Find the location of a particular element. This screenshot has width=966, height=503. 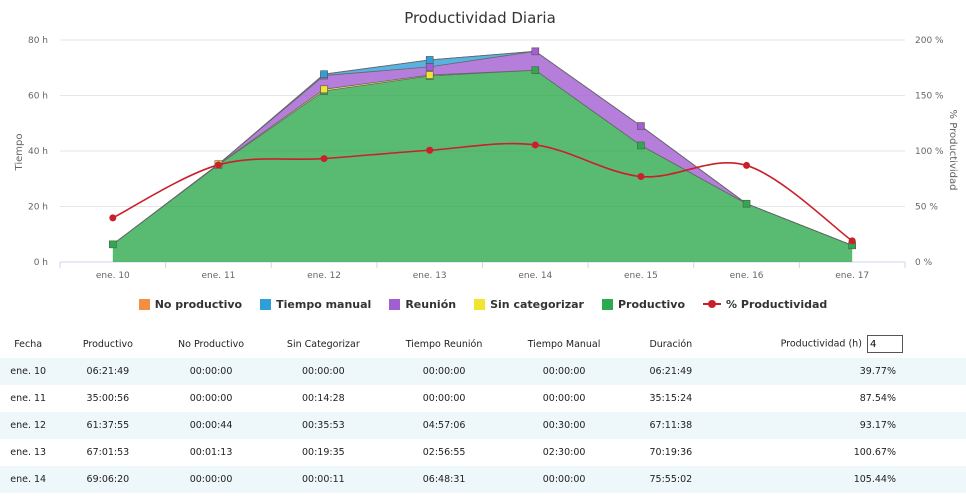

legend-label: No productivo is located at coordinates (198, 304).